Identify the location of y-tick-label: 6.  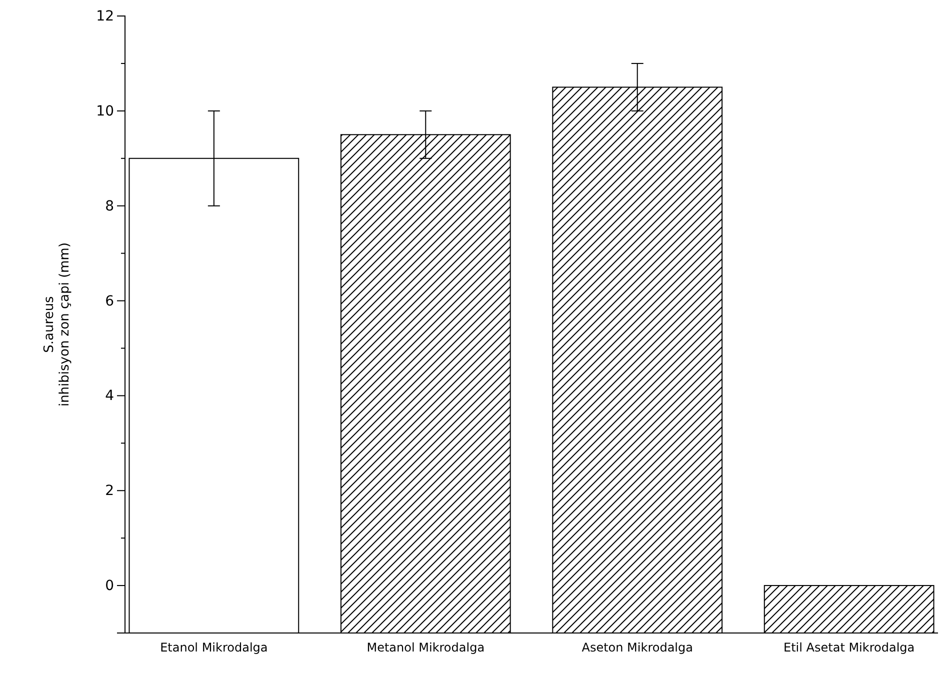
(109, 301).